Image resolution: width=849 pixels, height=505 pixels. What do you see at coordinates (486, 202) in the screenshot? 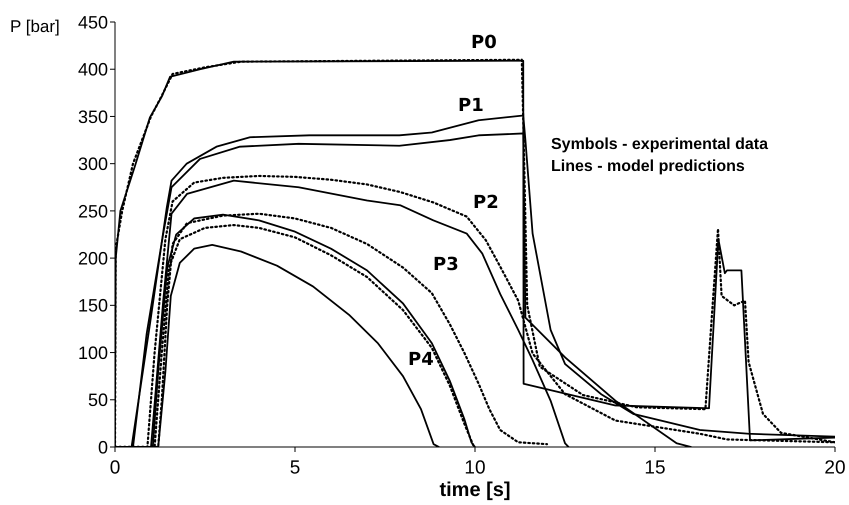
I see `annotation: P2` at bounding box center [486, 202].